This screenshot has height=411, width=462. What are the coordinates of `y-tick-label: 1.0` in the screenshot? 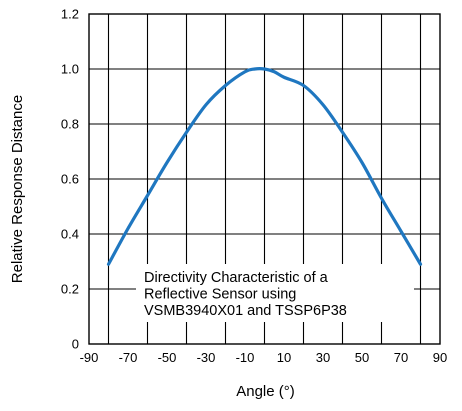 It's located at (70, 69).